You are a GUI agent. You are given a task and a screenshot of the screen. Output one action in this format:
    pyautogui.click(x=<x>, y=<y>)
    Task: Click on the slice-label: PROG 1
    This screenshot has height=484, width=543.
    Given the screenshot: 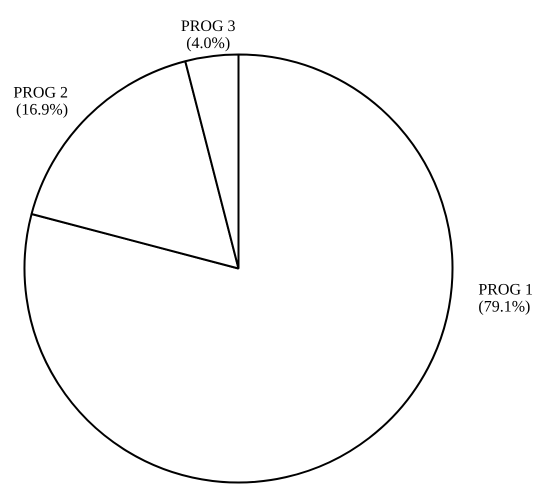 What is the action you would take?
    pyautogui.click(x=506, y=289)
    